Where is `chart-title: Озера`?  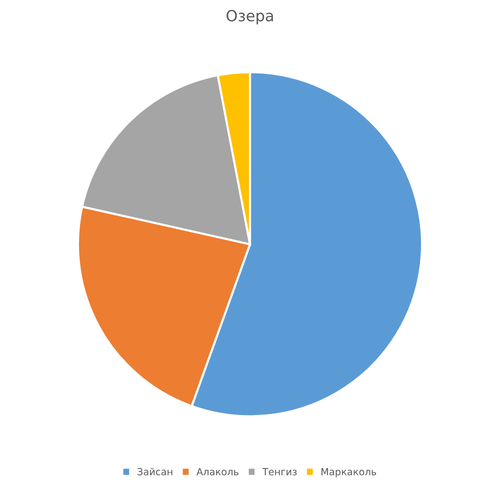 chart-title: Озера is located at coordinates (249, 17).